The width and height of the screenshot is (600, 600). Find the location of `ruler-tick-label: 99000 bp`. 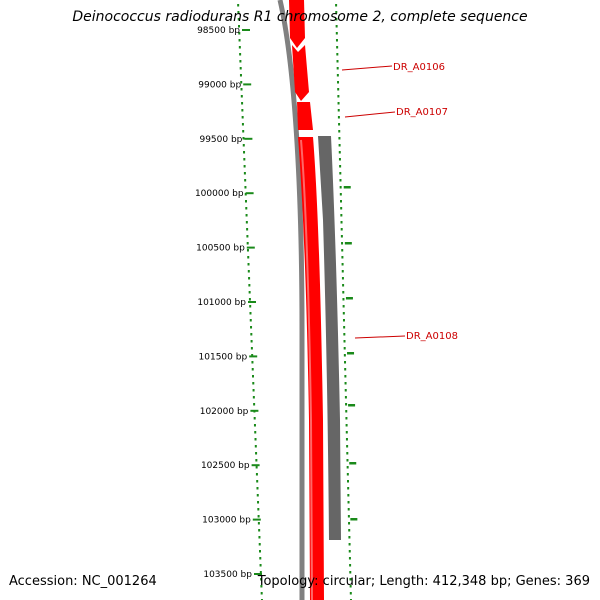

ruler-tick-label: 99000 bp is located at coordinates (219, 85).